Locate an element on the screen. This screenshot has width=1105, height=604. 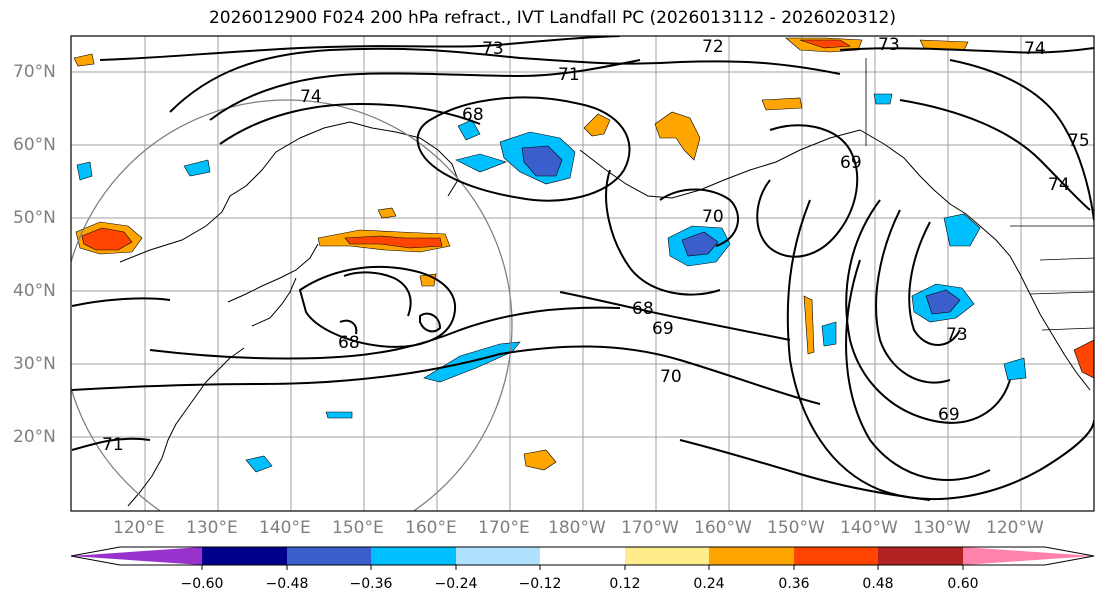
contour-label: 72 is located at coordinates (713, 47).